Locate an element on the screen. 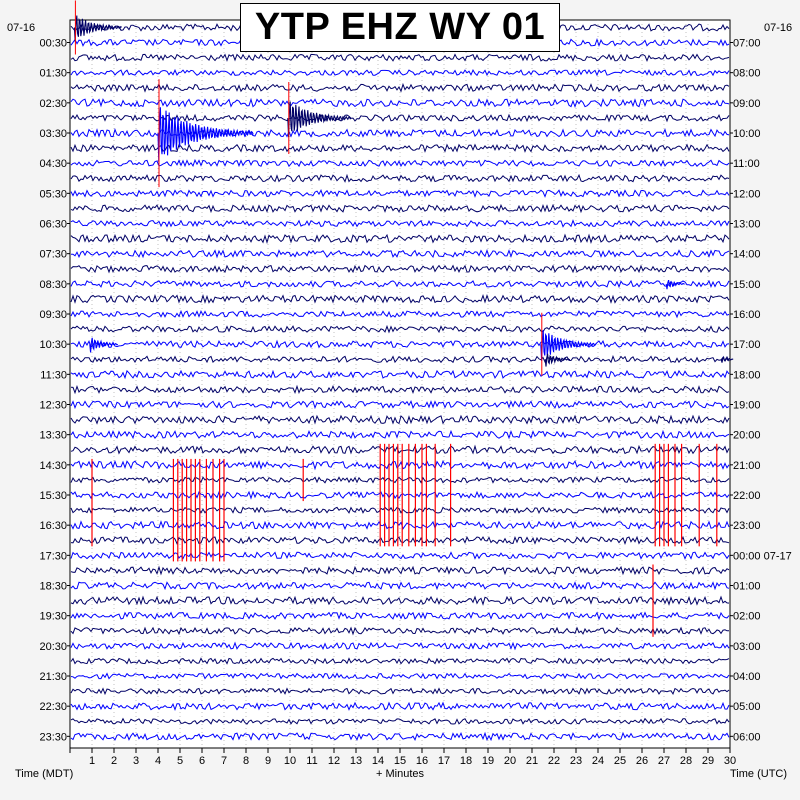 This screenshot has width=800, height=800. chart-title: YTP EHZ WY 01 is located at coordinates (400, 27).